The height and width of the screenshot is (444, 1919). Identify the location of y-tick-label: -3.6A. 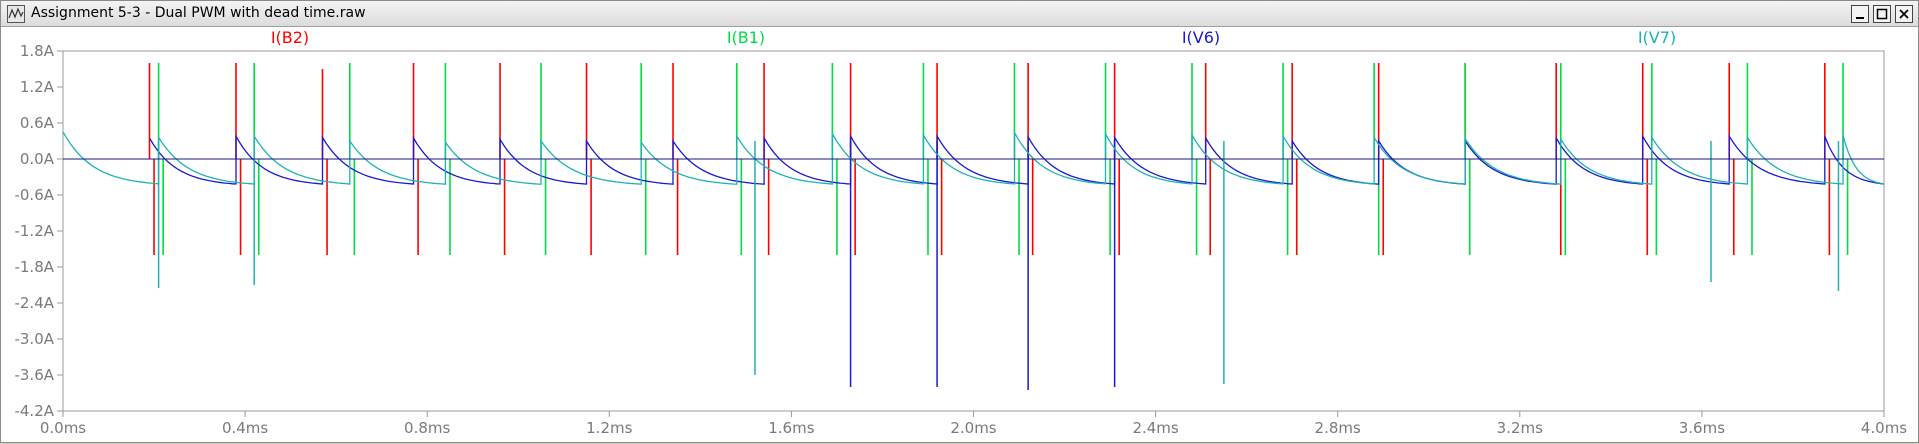
(34, 375).